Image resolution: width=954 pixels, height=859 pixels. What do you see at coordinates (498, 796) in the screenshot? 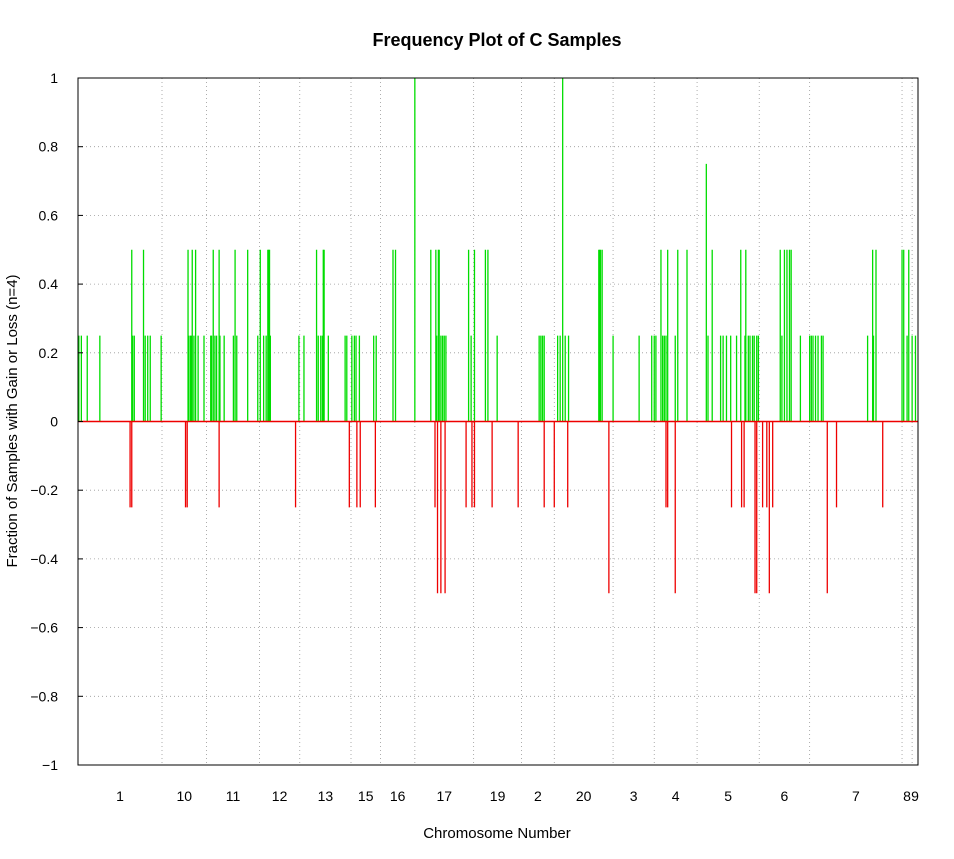
I see `x-tick-label: 19` at bounding box center [498, 796].